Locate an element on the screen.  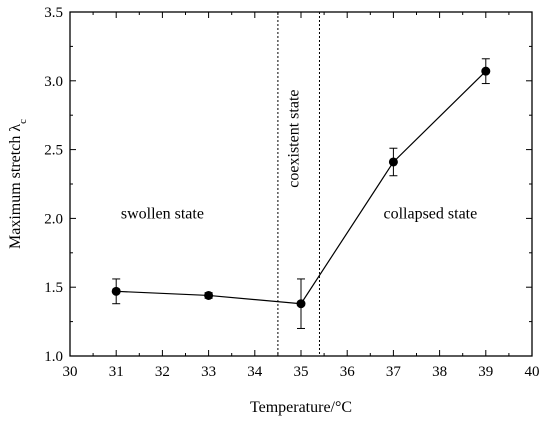
y-tick-label: 1.5 is located at coordinates (53, 288).